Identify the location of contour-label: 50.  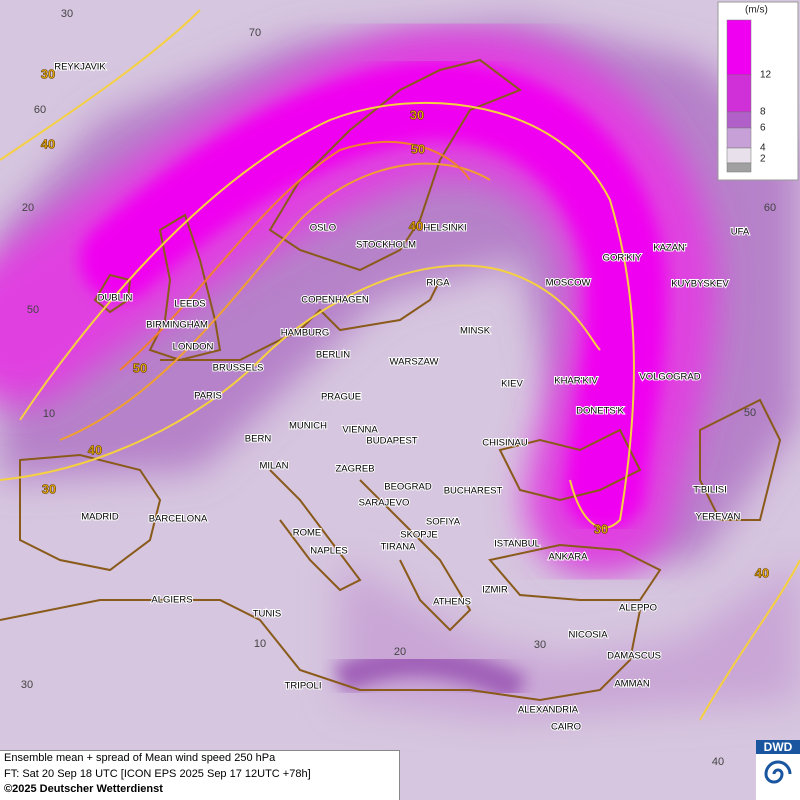
(140, 367).